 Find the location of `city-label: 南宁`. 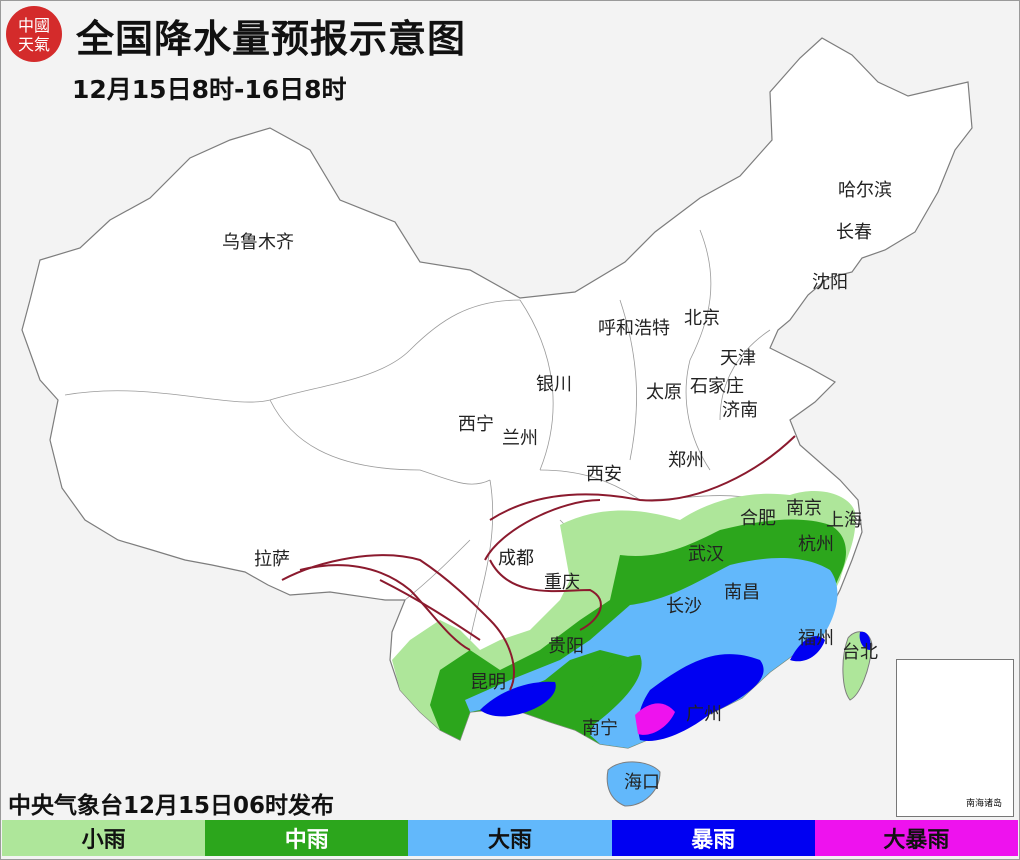

city-label: 南宁 is located at coordinates (600, 728).